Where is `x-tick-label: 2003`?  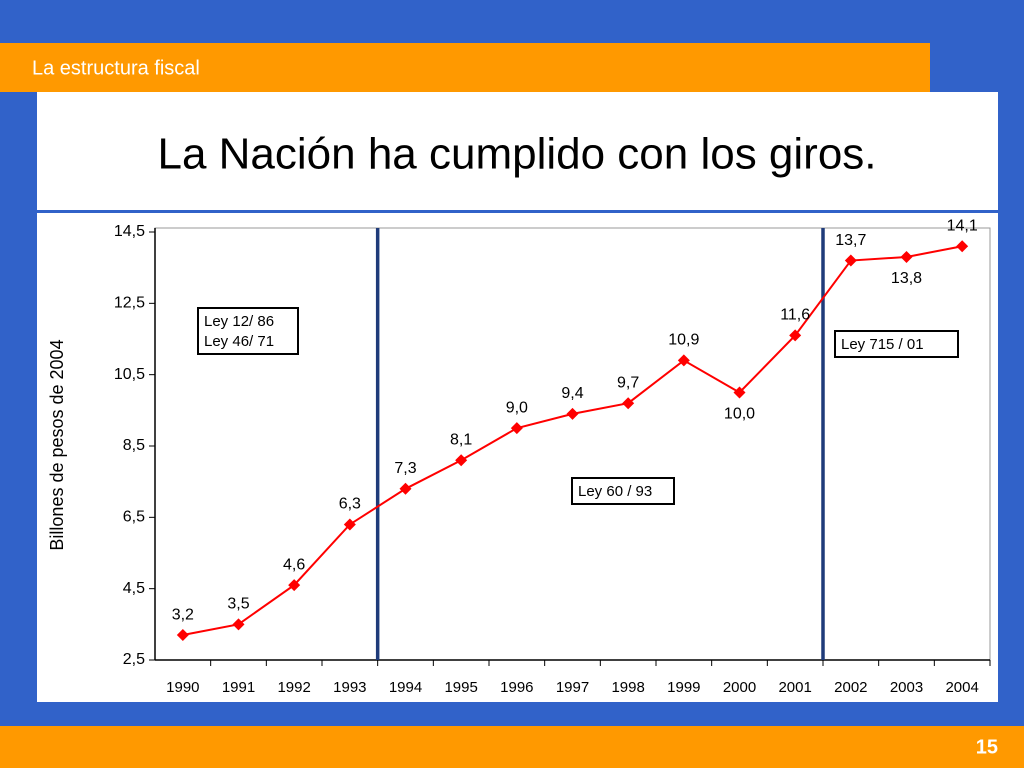 x-tick-label: 2003 is located at coordinates (906, 687).